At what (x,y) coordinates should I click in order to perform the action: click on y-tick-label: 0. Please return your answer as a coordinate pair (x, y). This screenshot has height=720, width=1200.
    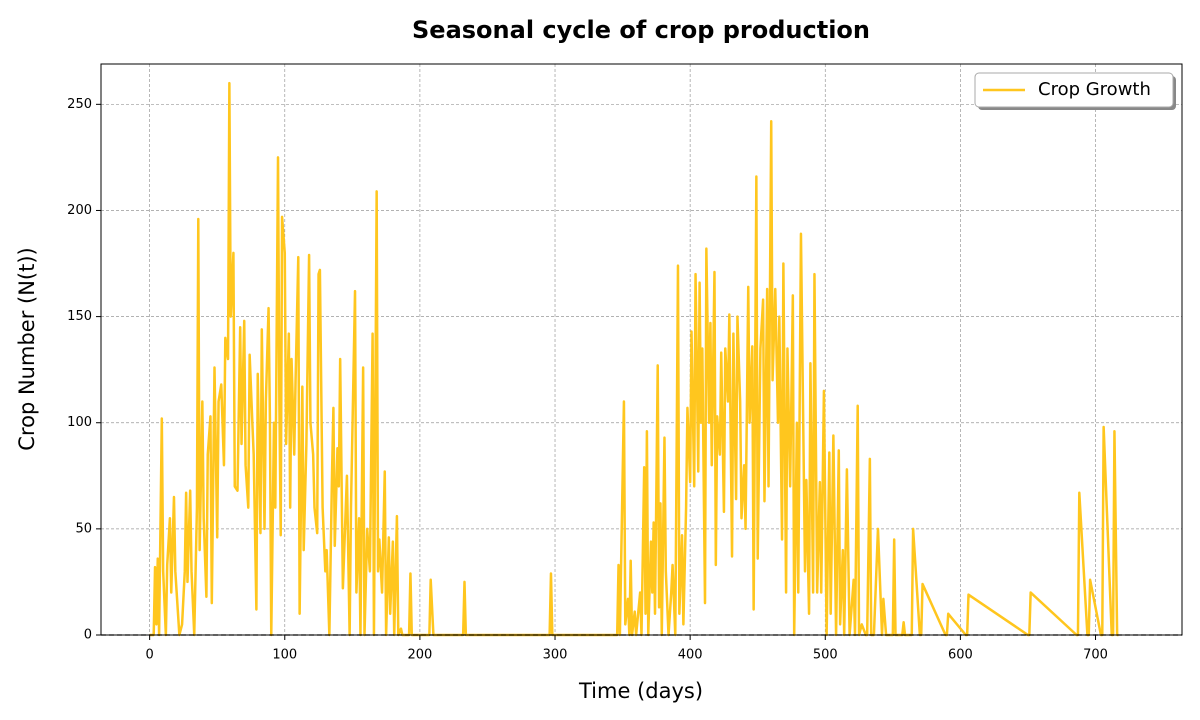
    Looking at the image, I should click on (88, 635).